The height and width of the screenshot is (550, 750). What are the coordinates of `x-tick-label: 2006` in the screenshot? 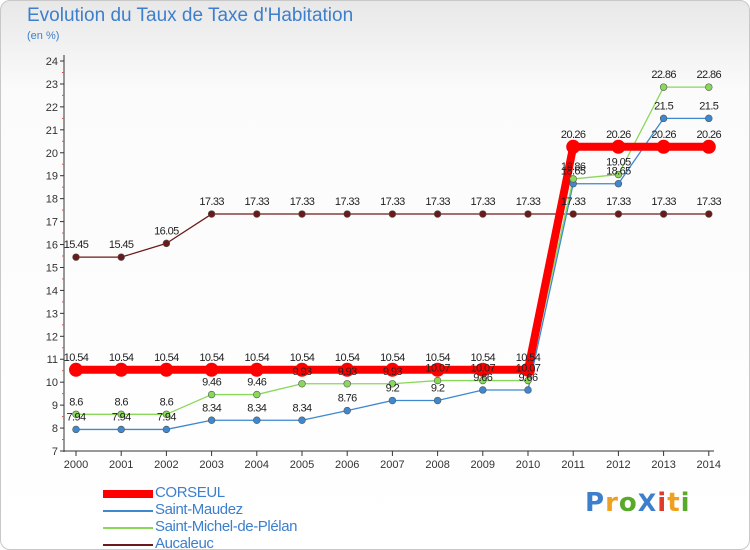 It's located at (347, 465).